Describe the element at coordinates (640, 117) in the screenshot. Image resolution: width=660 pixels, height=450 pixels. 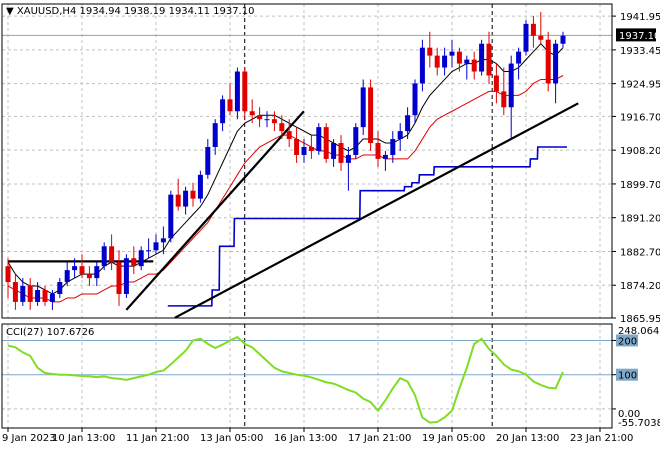
I see `y-tick-label: 1916.70` at that location.